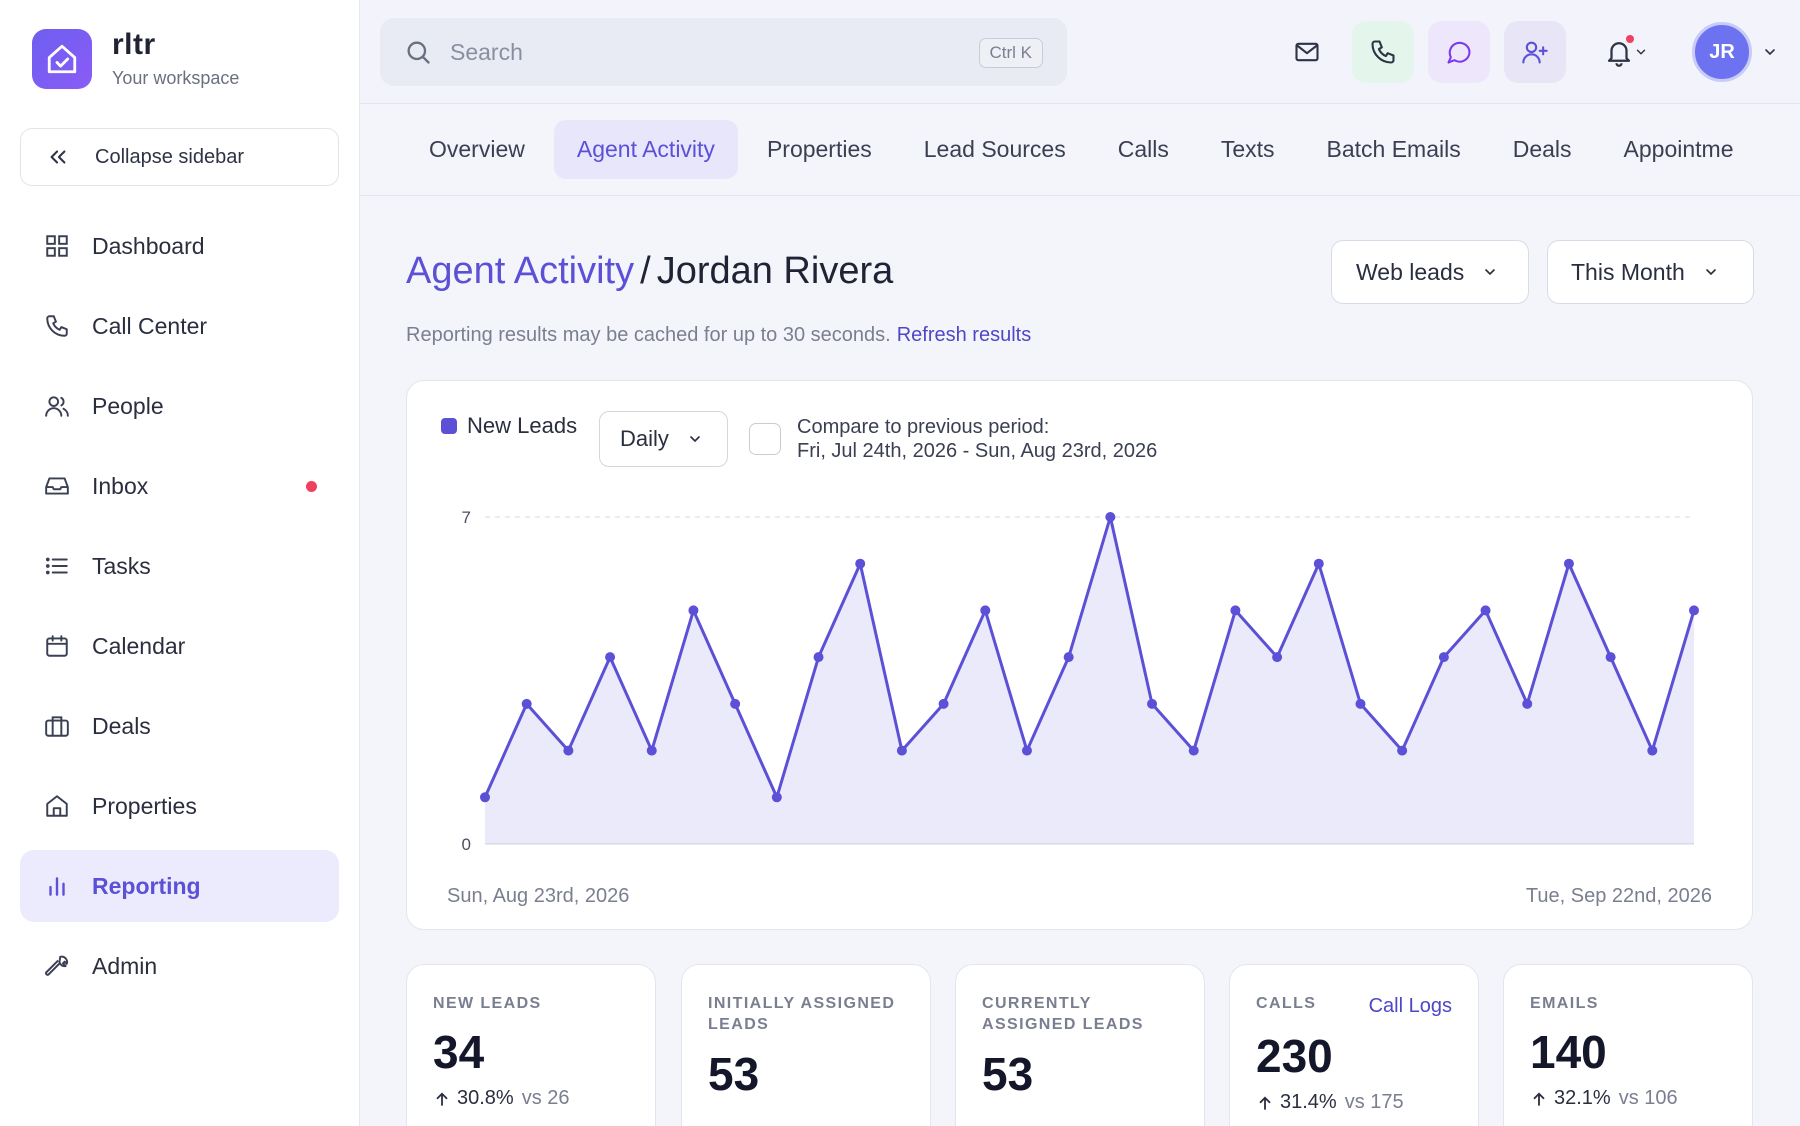 This screenshot has width=1800, height=1126. What do you see at coordinates (179, 246) in the screenshot?
I see `sidebar-item-dashboard: Dashboard` at bounding box center [179, 246].